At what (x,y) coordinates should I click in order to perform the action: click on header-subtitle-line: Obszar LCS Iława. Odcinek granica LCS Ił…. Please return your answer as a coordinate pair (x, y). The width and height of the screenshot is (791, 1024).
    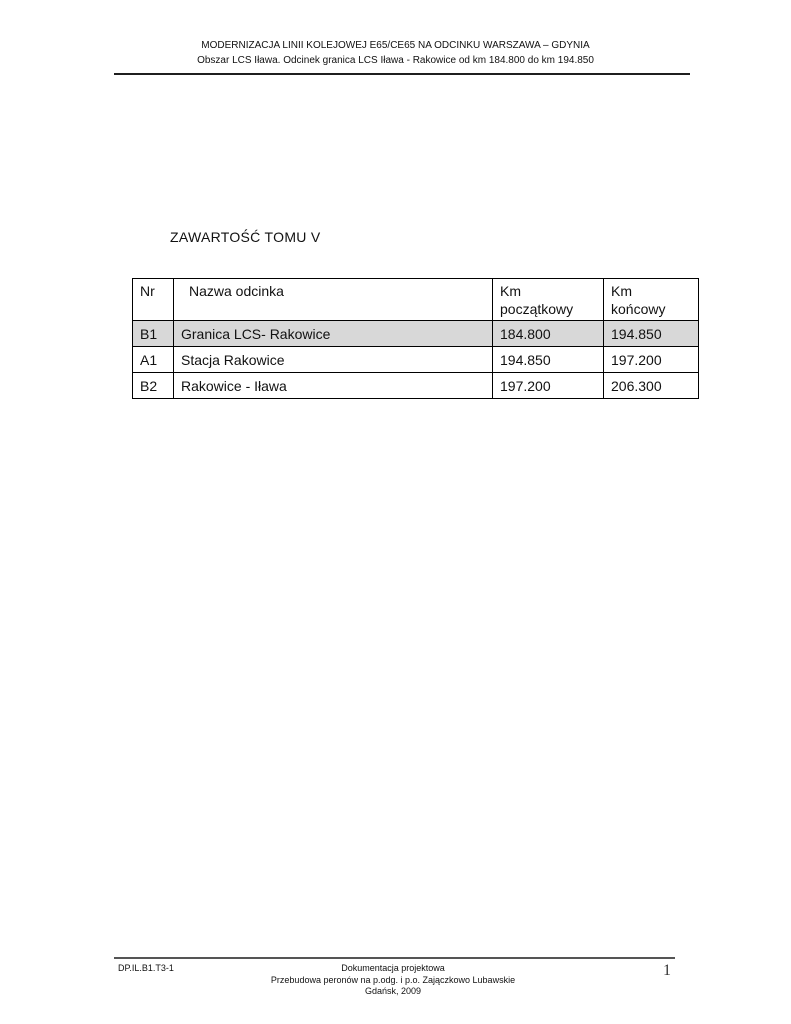
    Looking at the image, I should click on (395, 60).